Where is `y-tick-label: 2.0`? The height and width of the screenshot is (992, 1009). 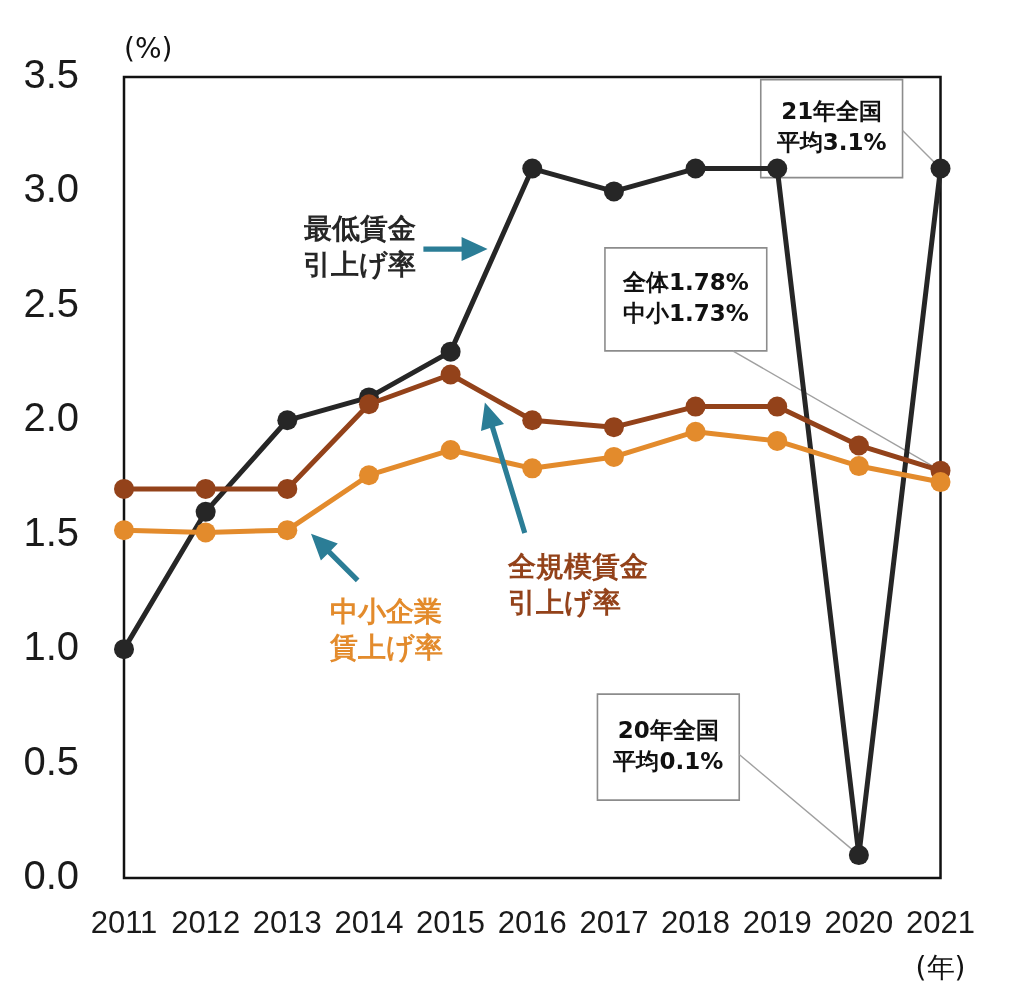
y-tick-label: 2.0 is located at coordinates (51, 417).